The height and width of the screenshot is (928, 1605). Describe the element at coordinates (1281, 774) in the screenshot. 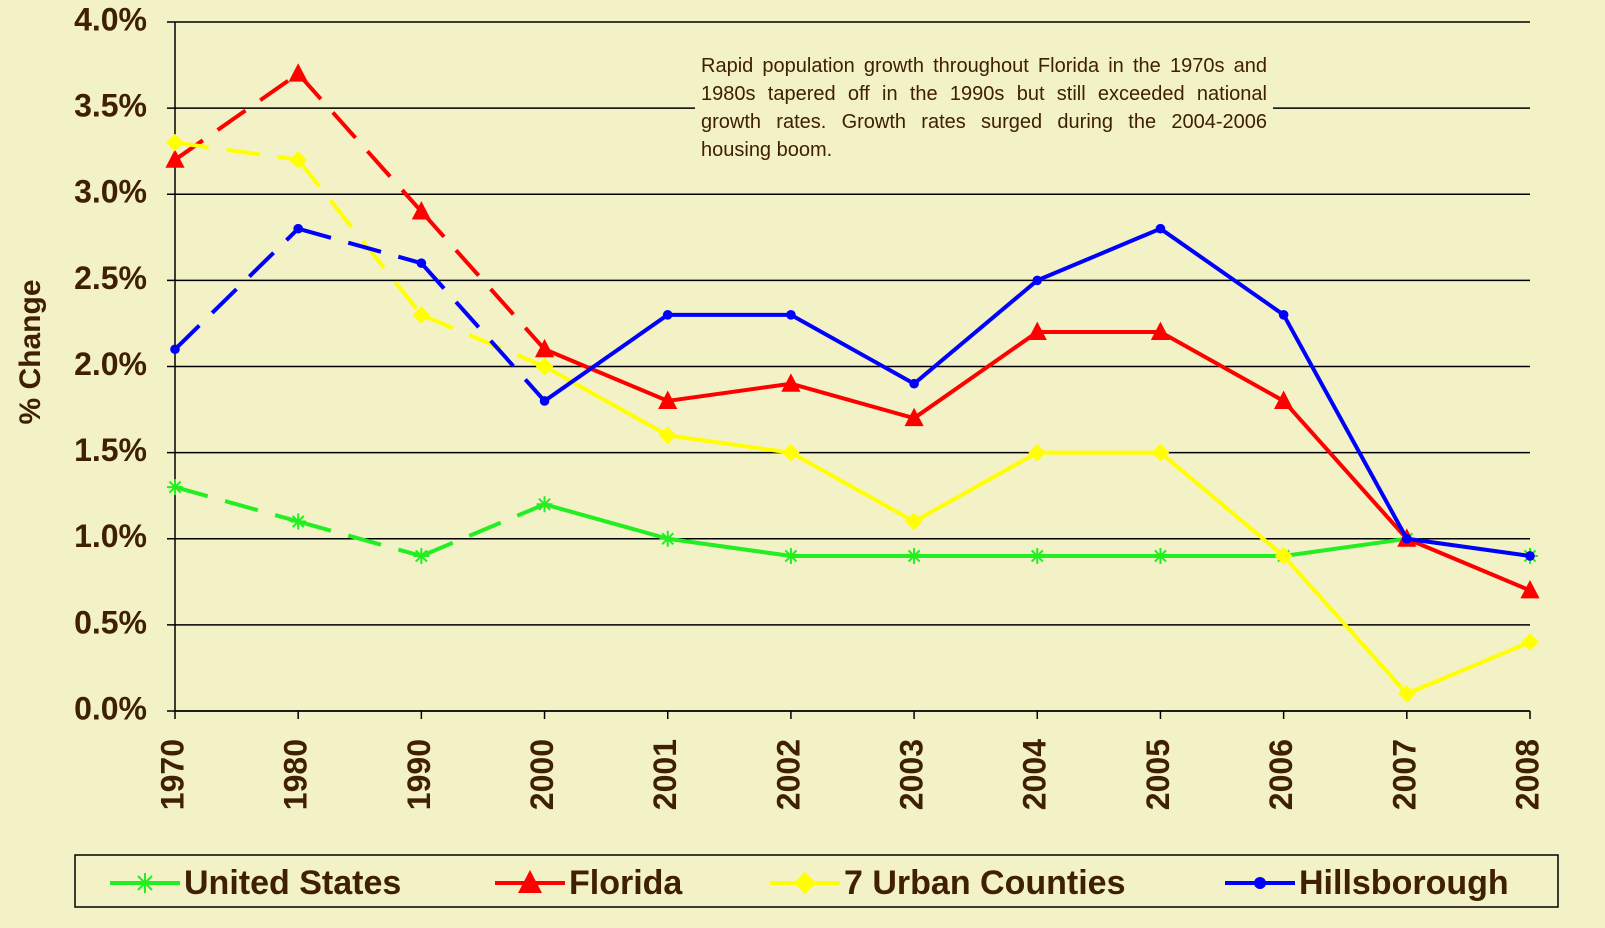

I see `x-tick-label: 2006` at that location.